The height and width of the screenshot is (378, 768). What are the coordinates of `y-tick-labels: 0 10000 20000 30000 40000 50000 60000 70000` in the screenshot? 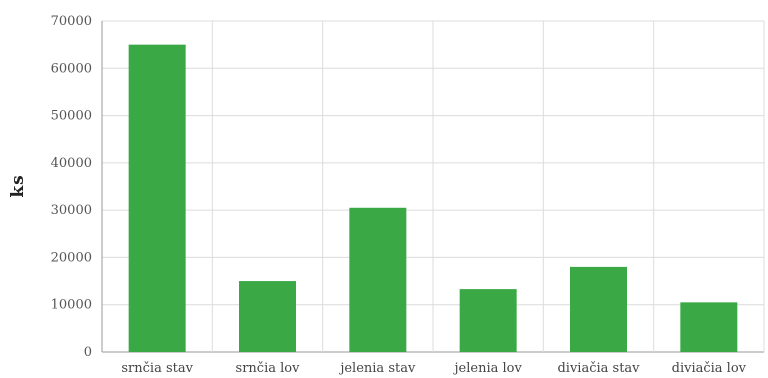 It's located at (71, 187).